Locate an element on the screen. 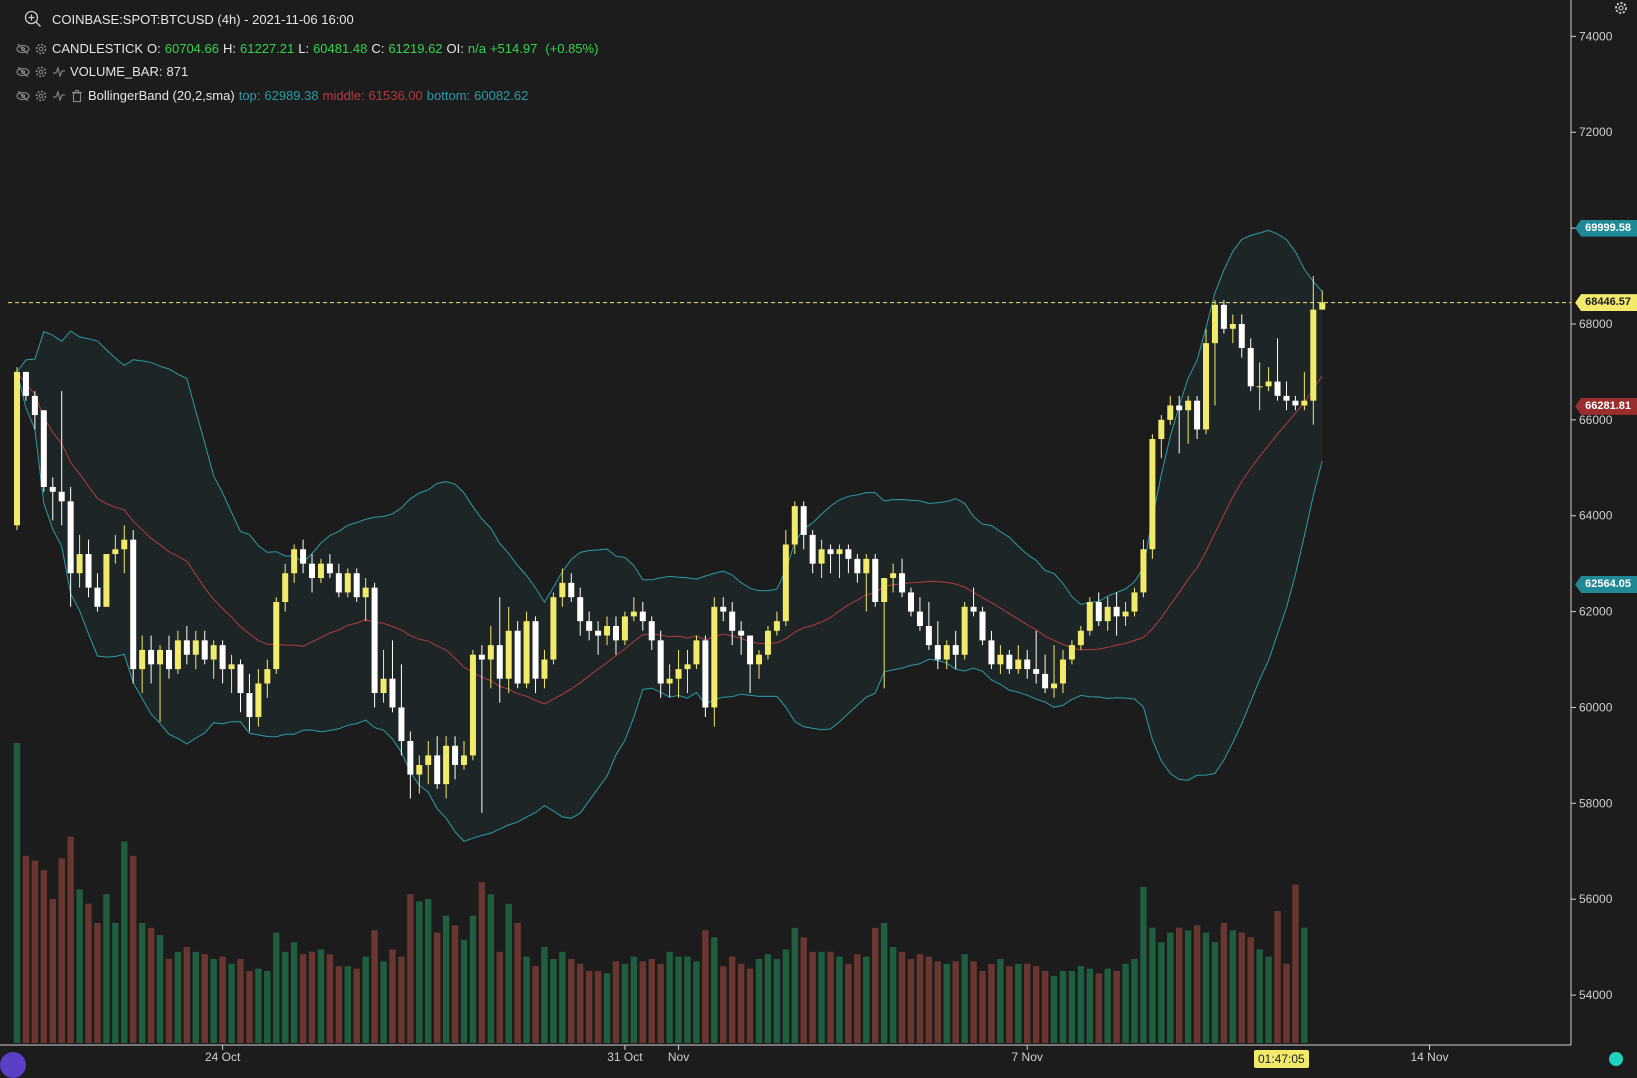 The image size is (1637, 1078). volume-value: 871 is located at coordinates (177, 71).